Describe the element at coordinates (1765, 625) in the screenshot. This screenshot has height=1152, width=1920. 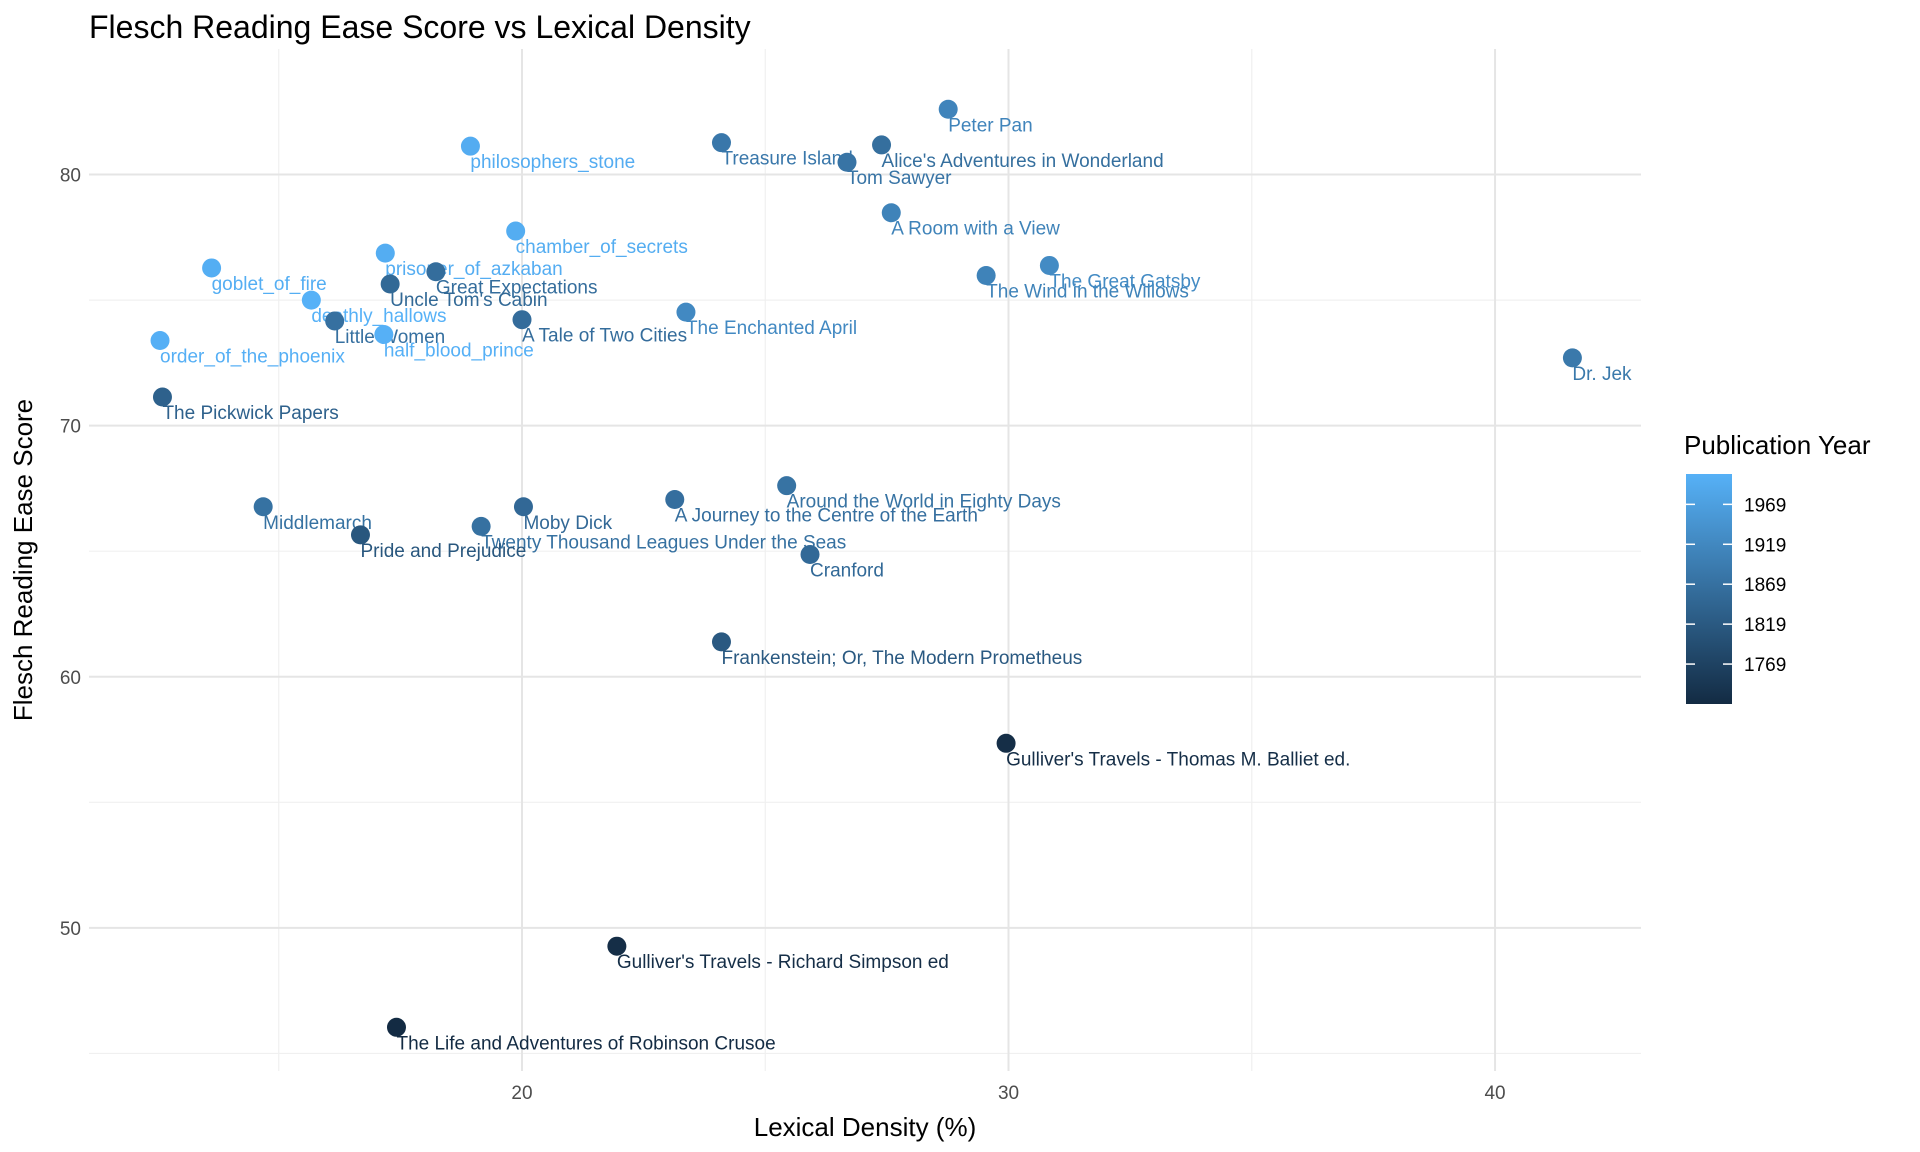
I see `legend-label: 1819` at that location.